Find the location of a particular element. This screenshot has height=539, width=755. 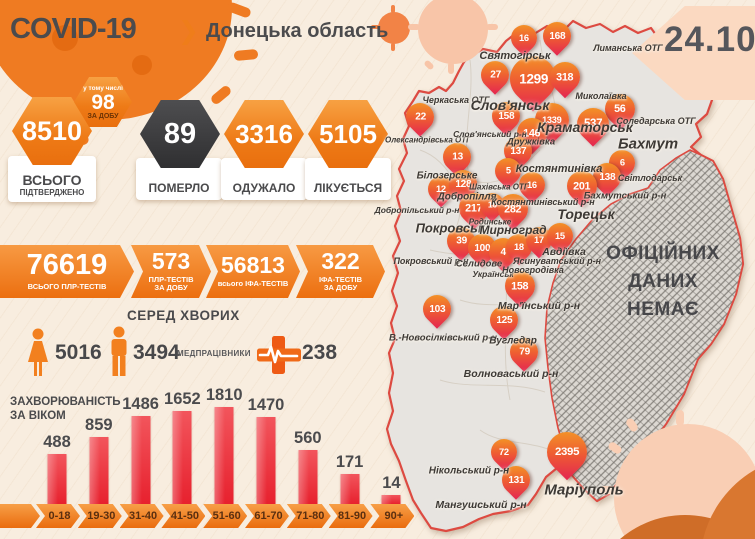

map-place-label: Добропільський р-н is located at coordinates (417, 210).